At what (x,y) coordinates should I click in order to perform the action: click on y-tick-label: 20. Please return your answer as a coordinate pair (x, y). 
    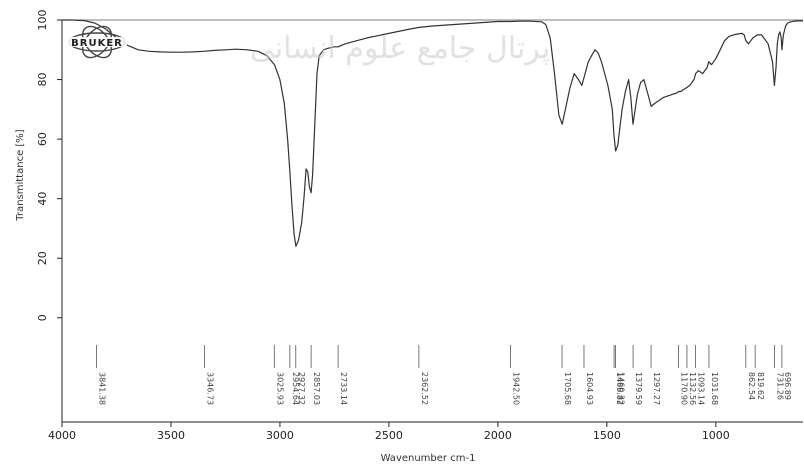
    Looking at the image, I should click on (42, 258).